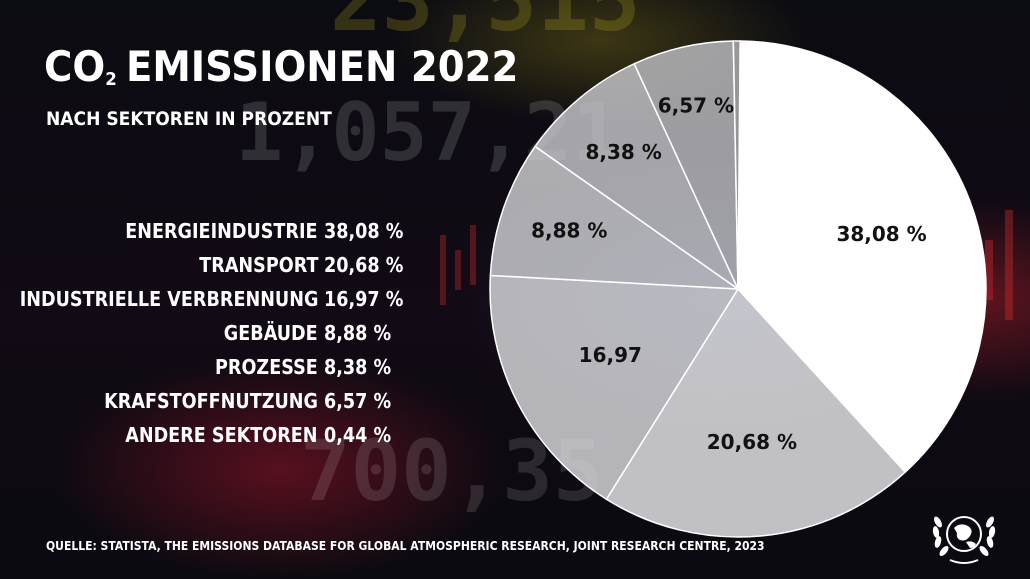  What do you see at coordinates (221, 435) in the screenshot?
I see `legend-label: ANDERE SEKTOREN` at bounding box center [221, 435].